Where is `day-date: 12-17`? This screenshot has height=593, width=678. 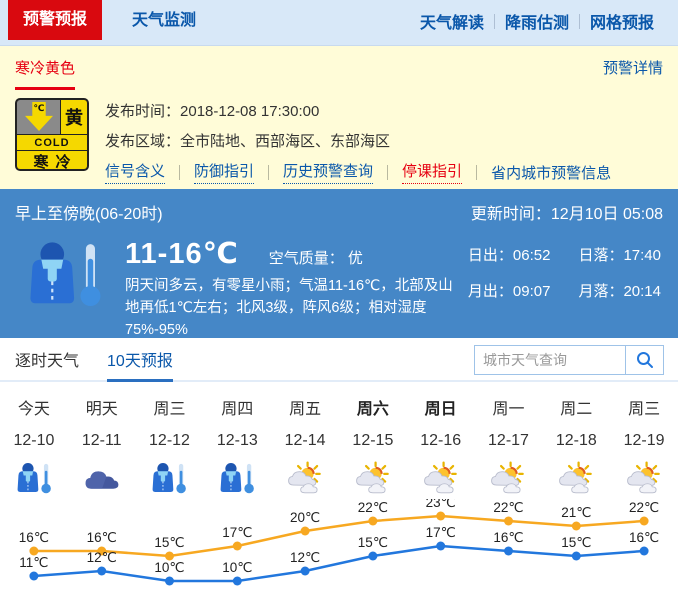
day-date: 12-17 is located at coordinates (508, 440).